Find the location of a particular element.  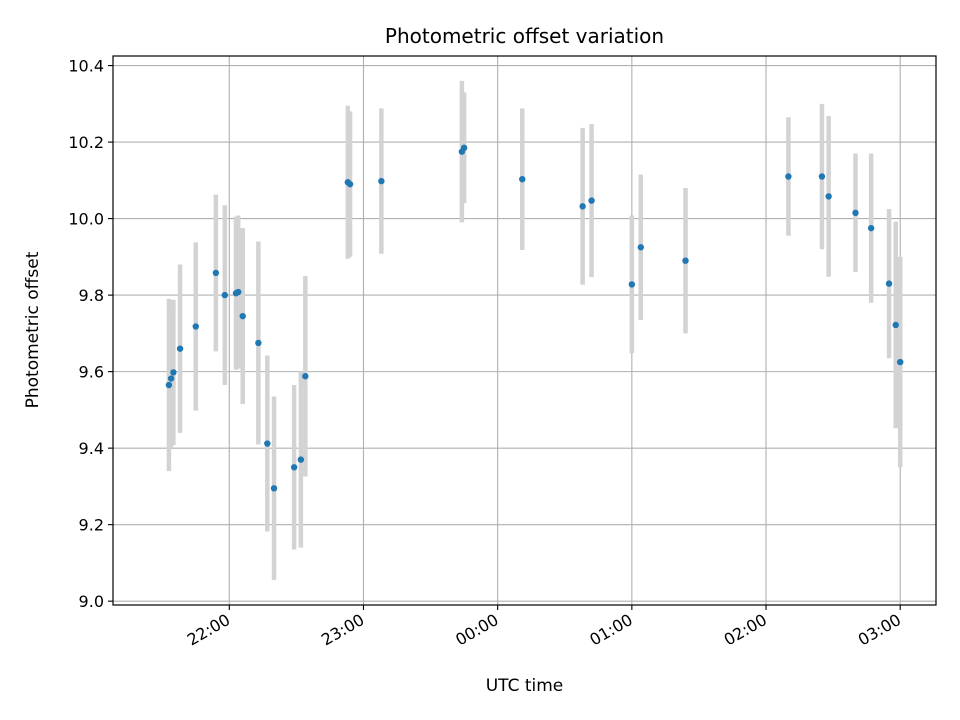

y-axis-label: Photometric offset is located at coordinates (33, 329).